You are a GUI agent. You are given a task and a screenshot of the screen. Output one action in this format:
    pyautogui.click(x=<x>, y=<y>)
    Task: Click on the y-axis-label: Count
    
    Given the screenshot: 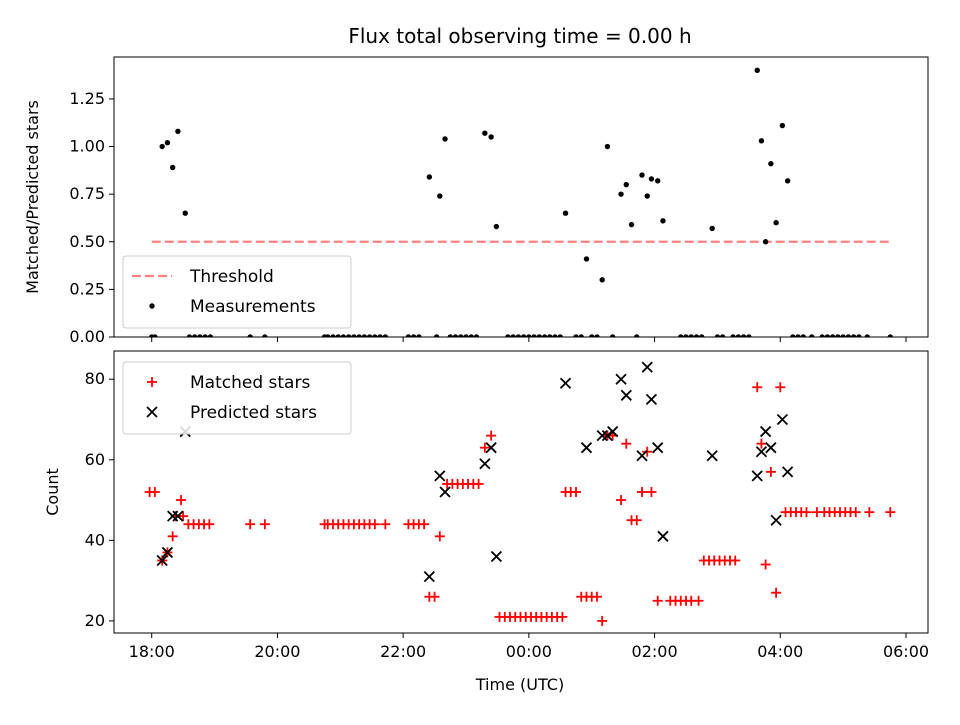 What is the action you would take?
    pyautogui.click(x=52, y=492)
    